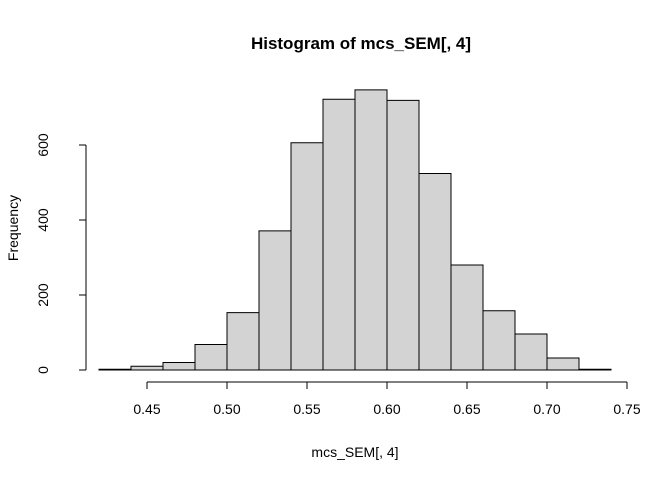 The image size is (672, 480). I want to click on x-tick-label: 0.45, so click(146, 409).